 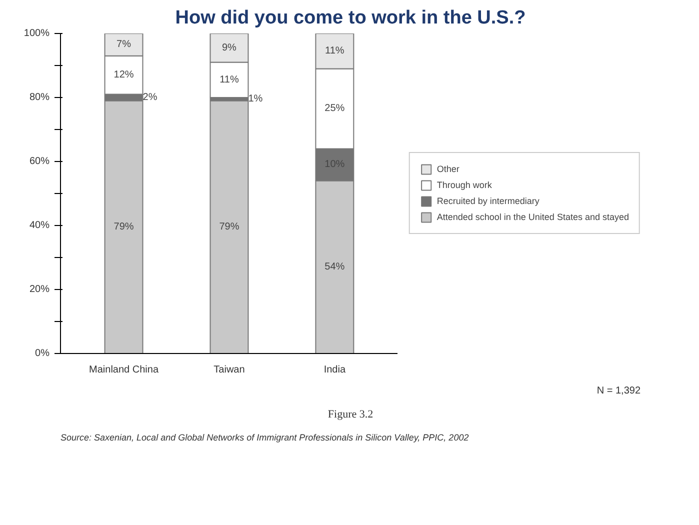 What do you see at coordinates (532, 217) in the screenshot?
I see `legend-label: Attended school in the United States and stayed` at bounding box center [532, 217].